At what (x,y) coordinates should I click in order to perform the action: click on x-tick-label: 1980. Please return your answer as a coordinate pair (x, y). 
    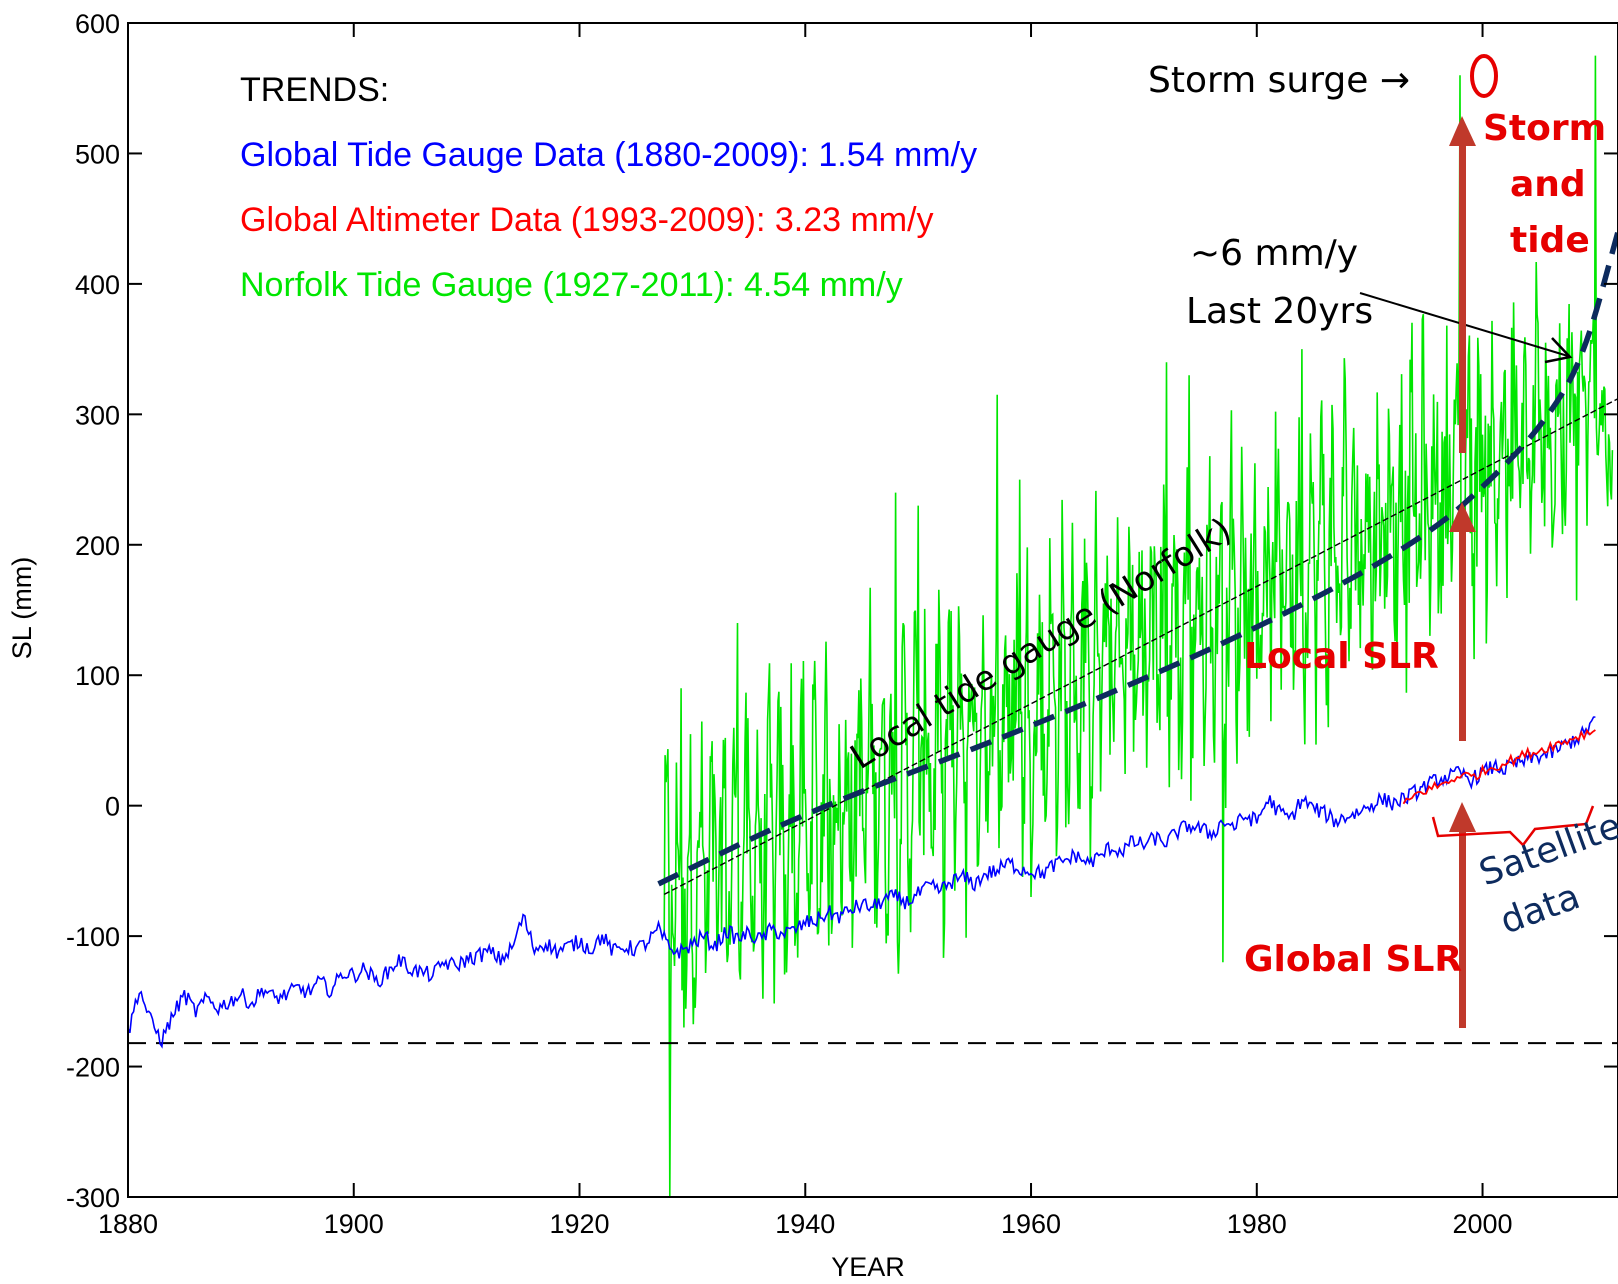
    Looking at the image, I should click on (1257, 1224).